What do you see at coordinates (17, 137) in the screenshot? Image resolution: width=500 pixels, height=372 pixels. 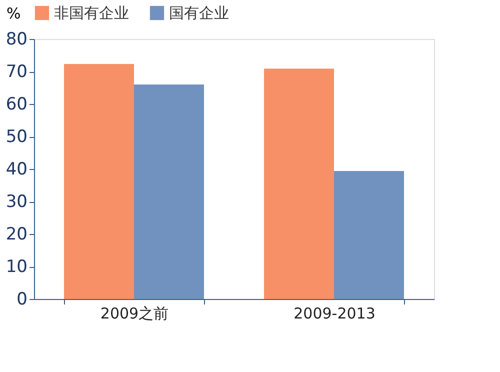 I see `y-tick-label: 50` at bounding box center [17, 137].